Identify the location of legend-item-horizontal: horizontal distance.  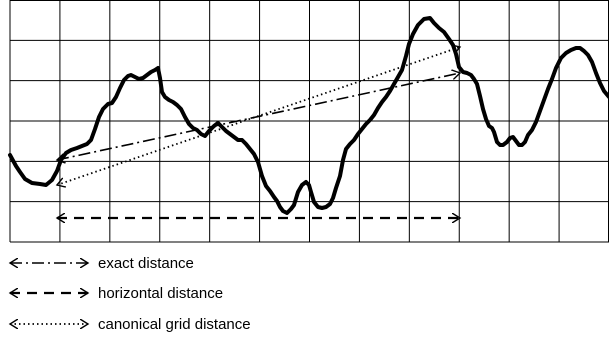
(116, 293).